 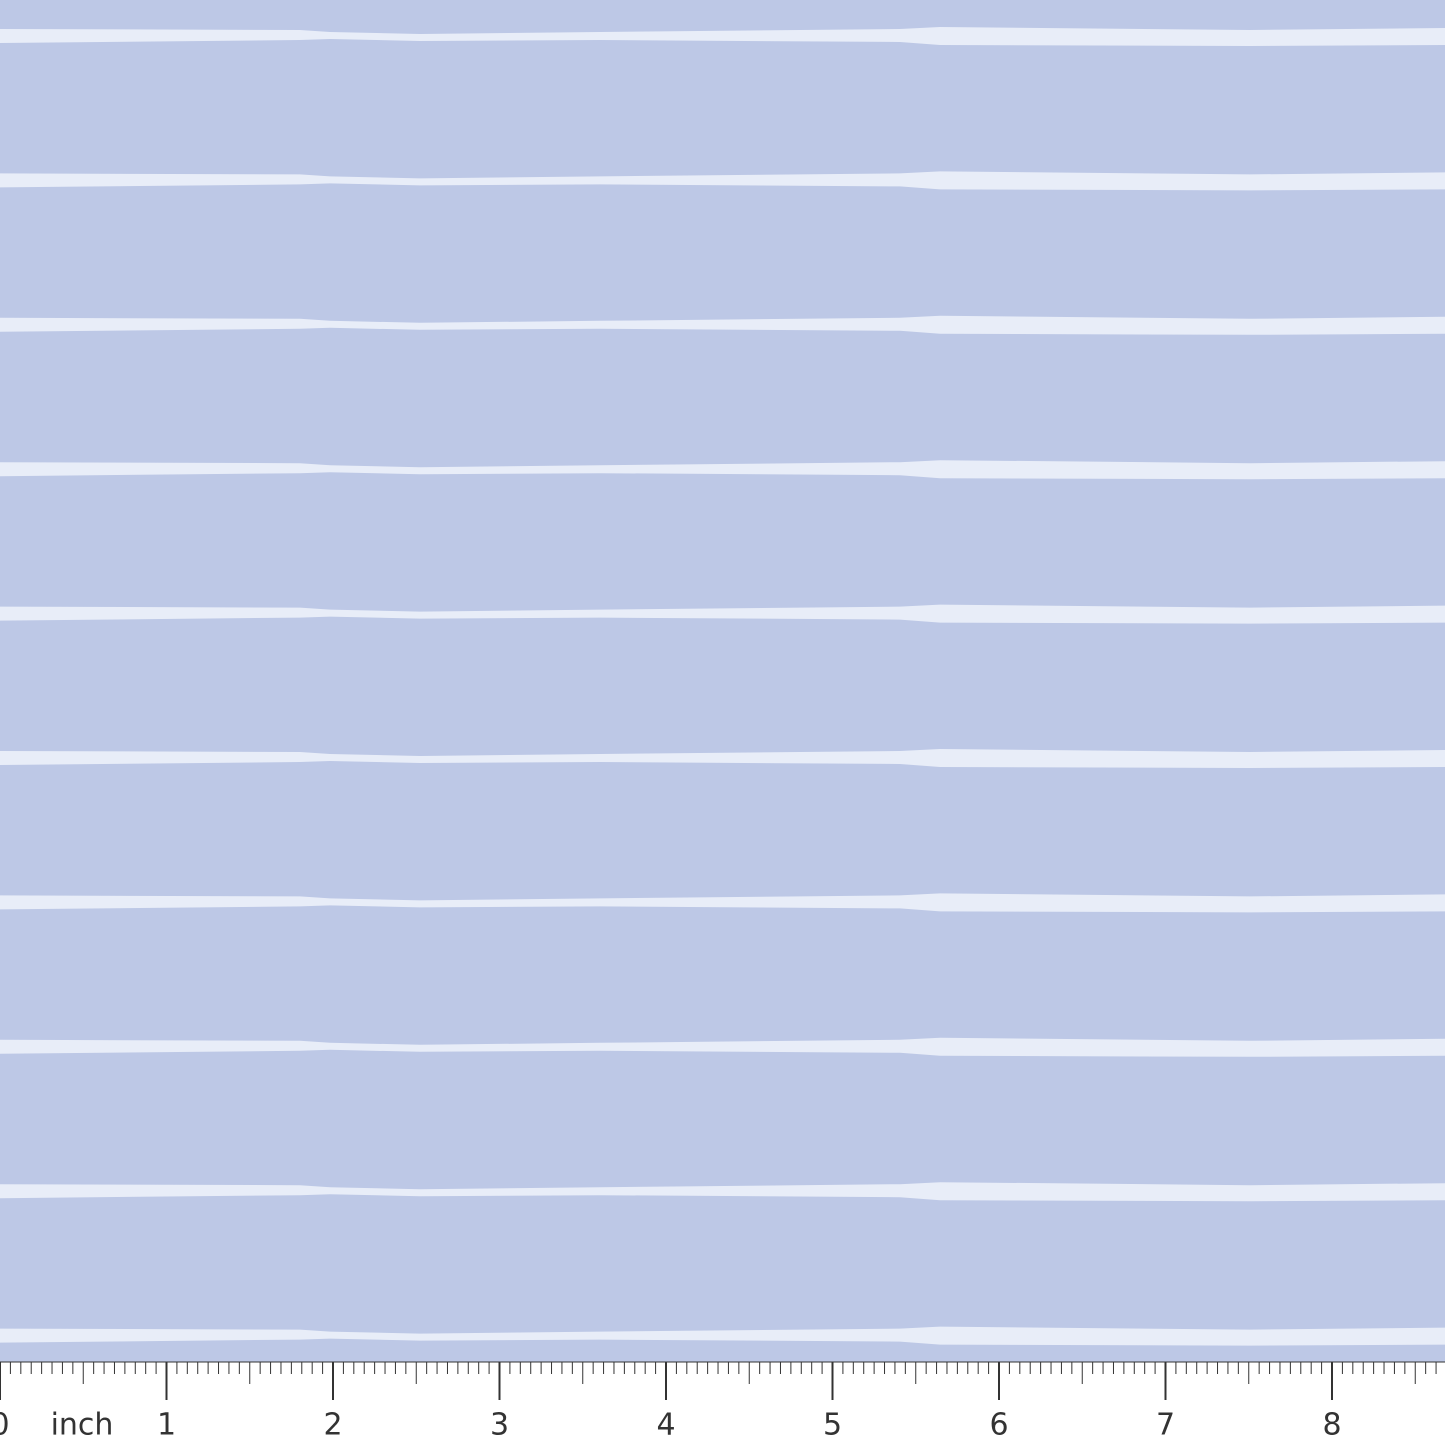 What do you see at coordinates (998, 1425) in the screenshot?
I see `ruler-label: 6` at bounding box center [998, 1425].